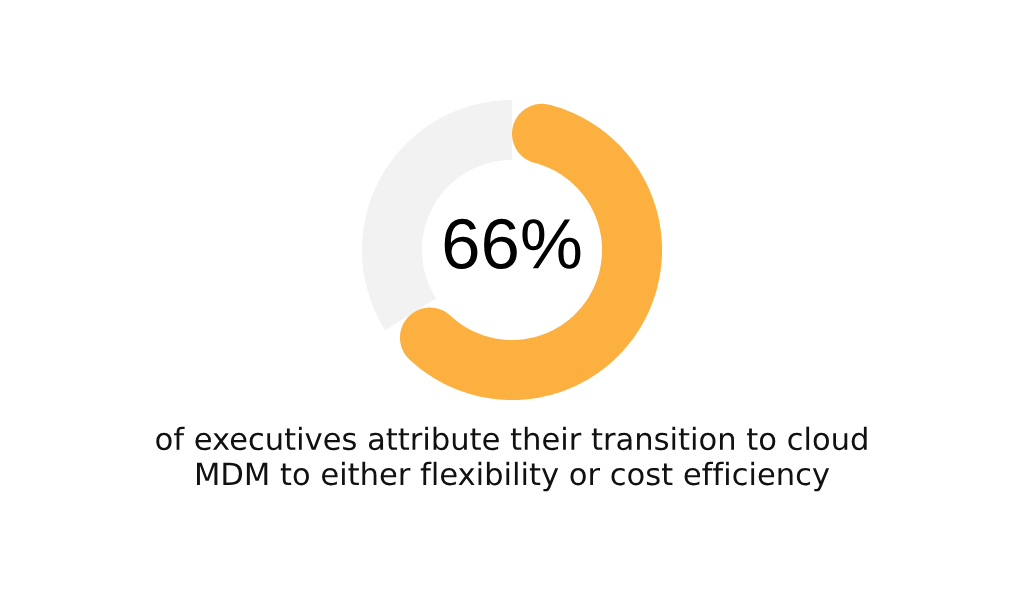 This screenshot has width=1024, height=597. I want to click on text: of executives attribute their transition to cloud MDM to either flexibility or cost efficiency, so click(511, 459).